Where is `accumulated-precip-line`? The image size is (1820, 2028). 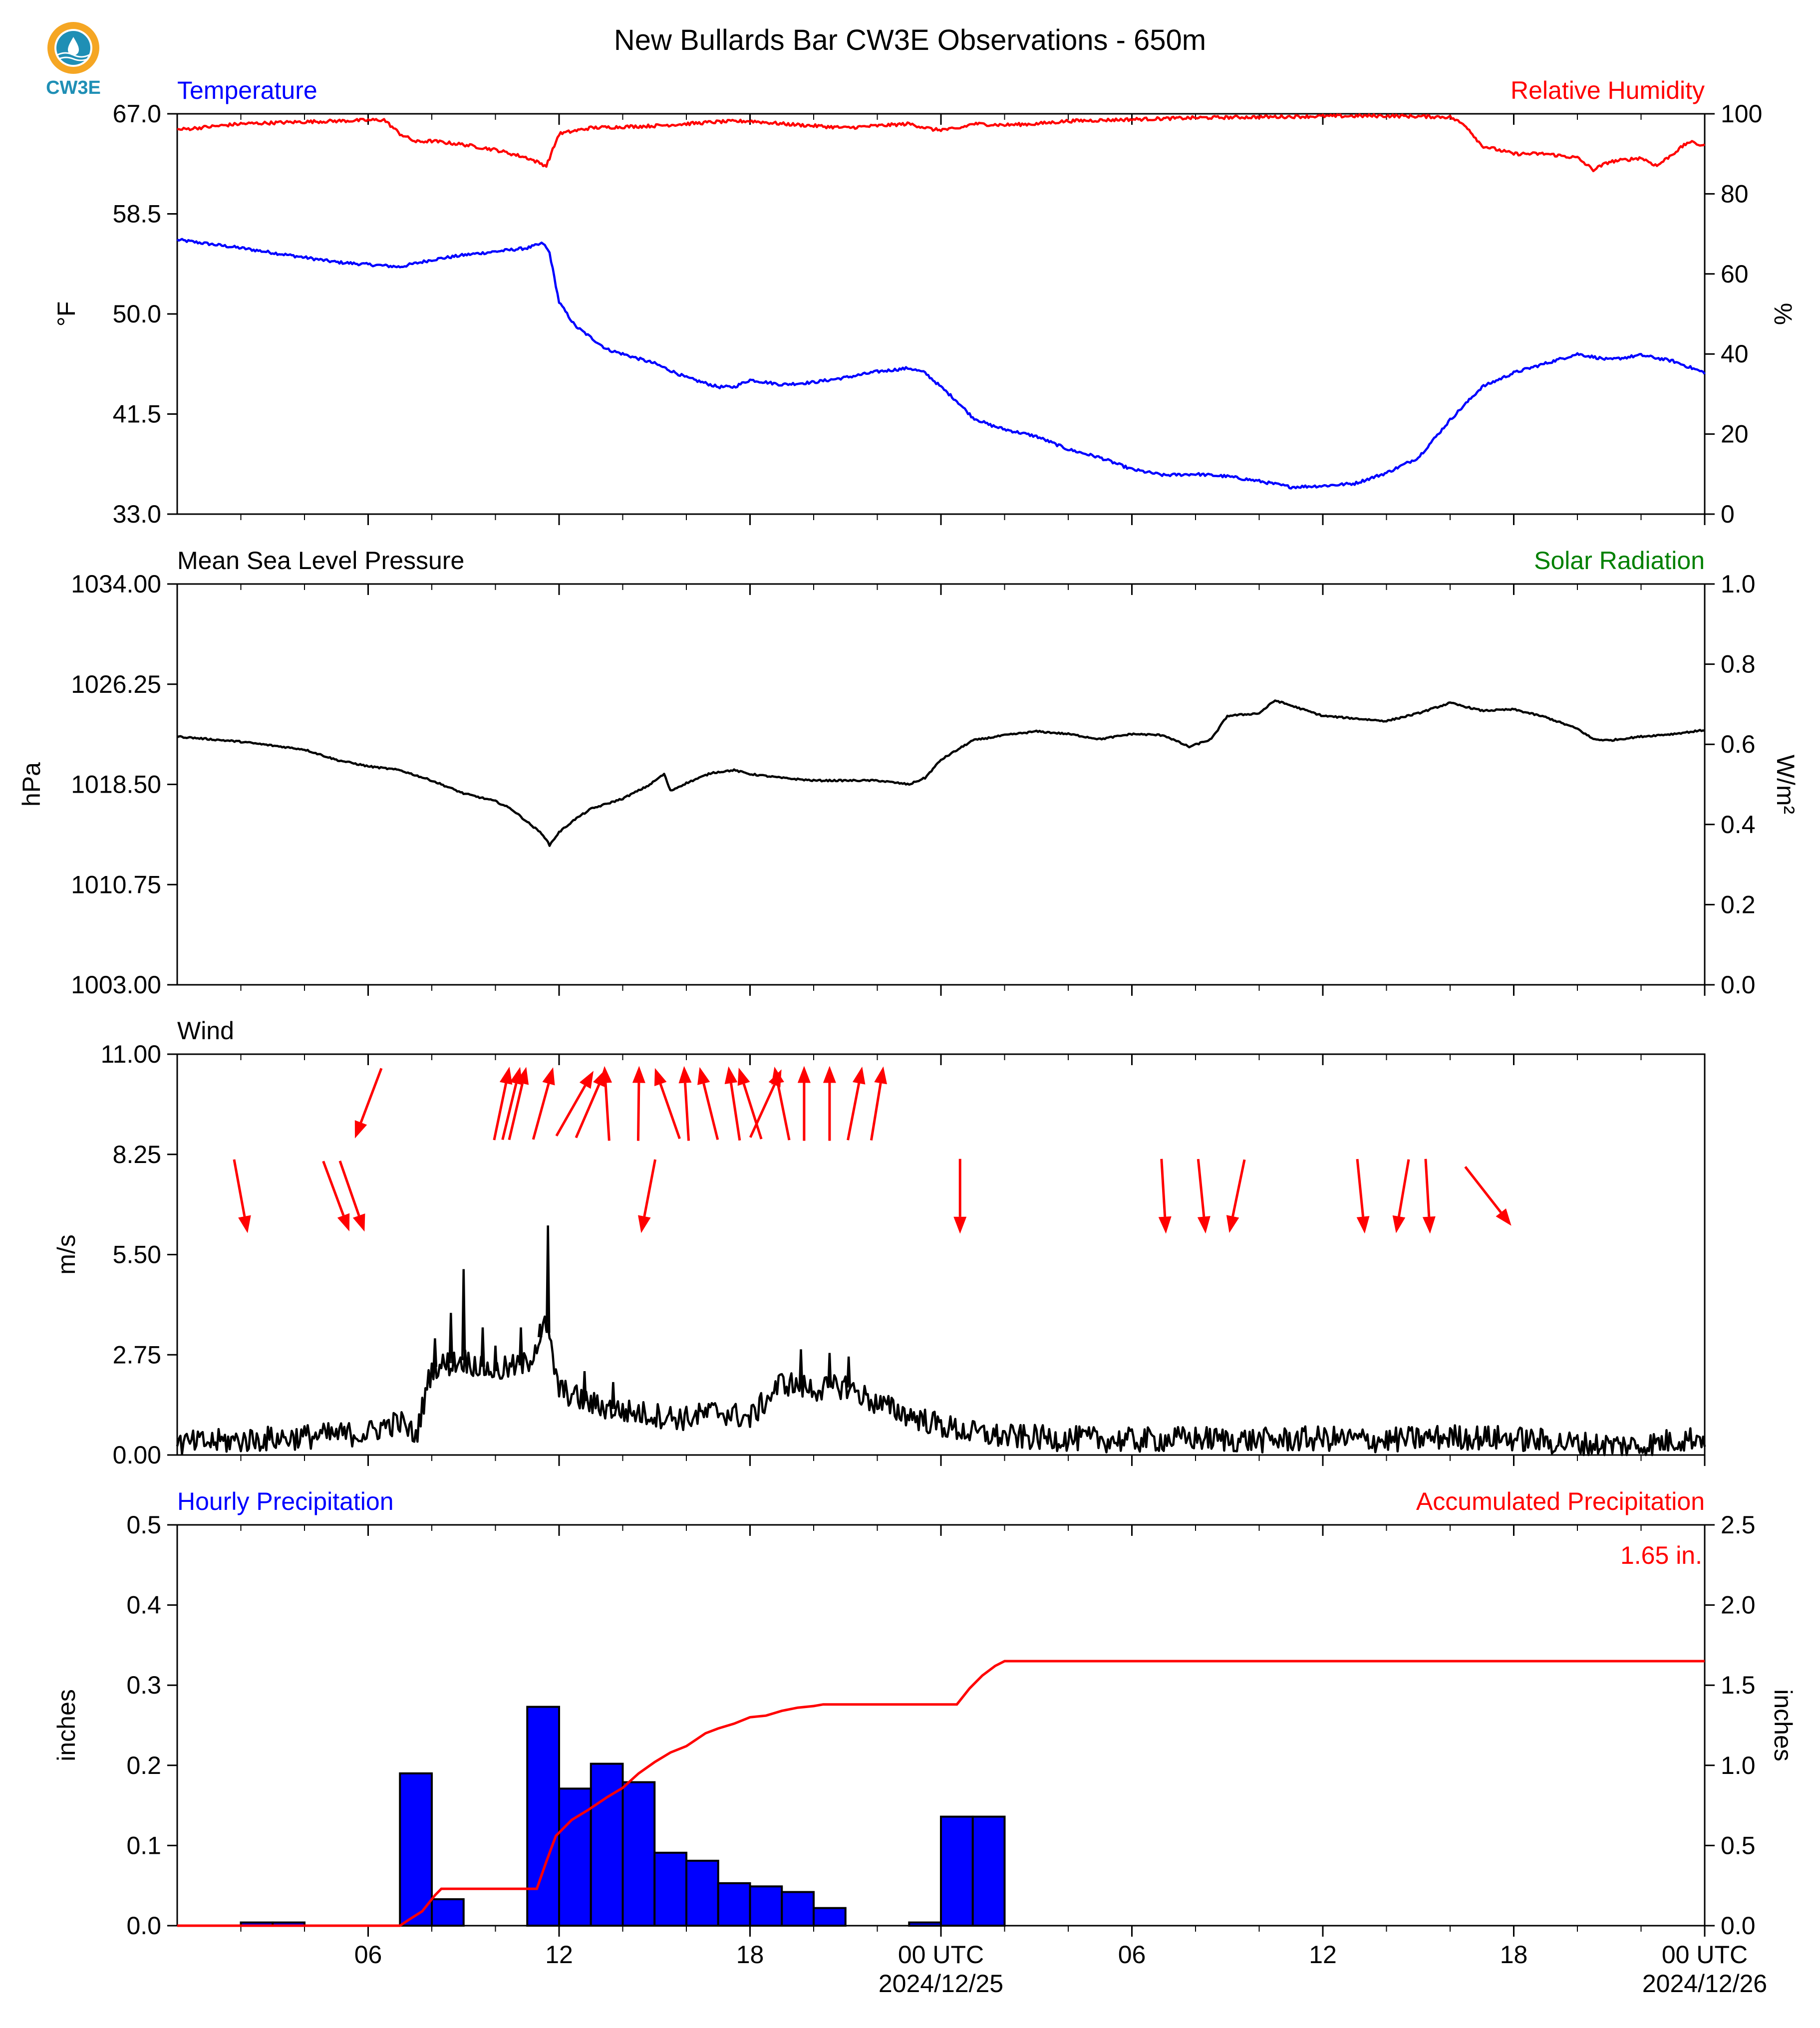
accumulated-precip-line is located at coordinates (941, 1793).